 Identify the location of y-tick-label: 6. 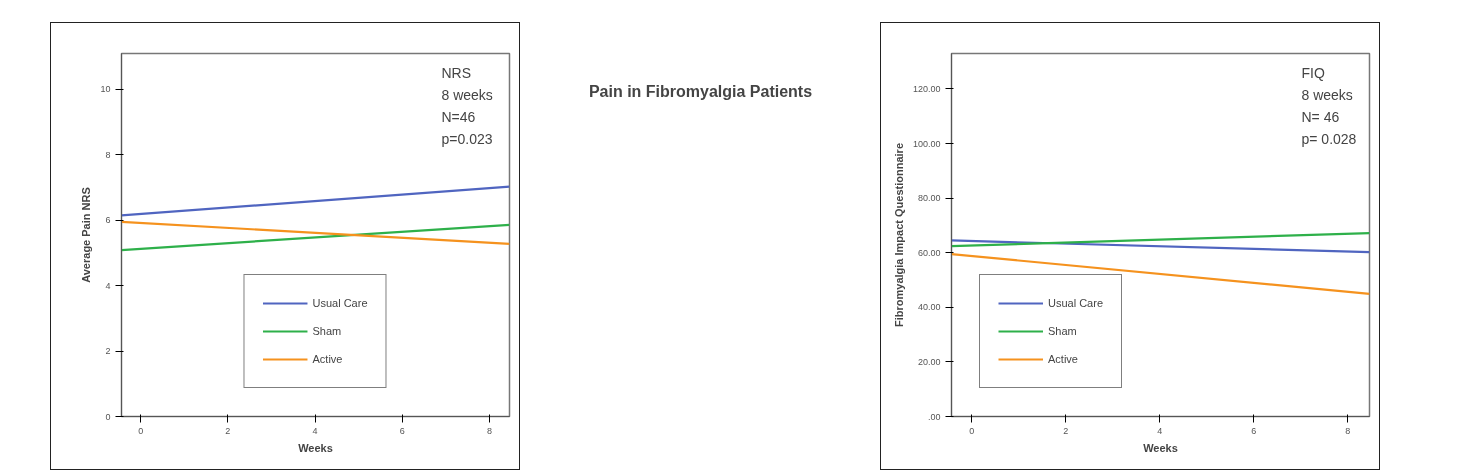
(108, 220).